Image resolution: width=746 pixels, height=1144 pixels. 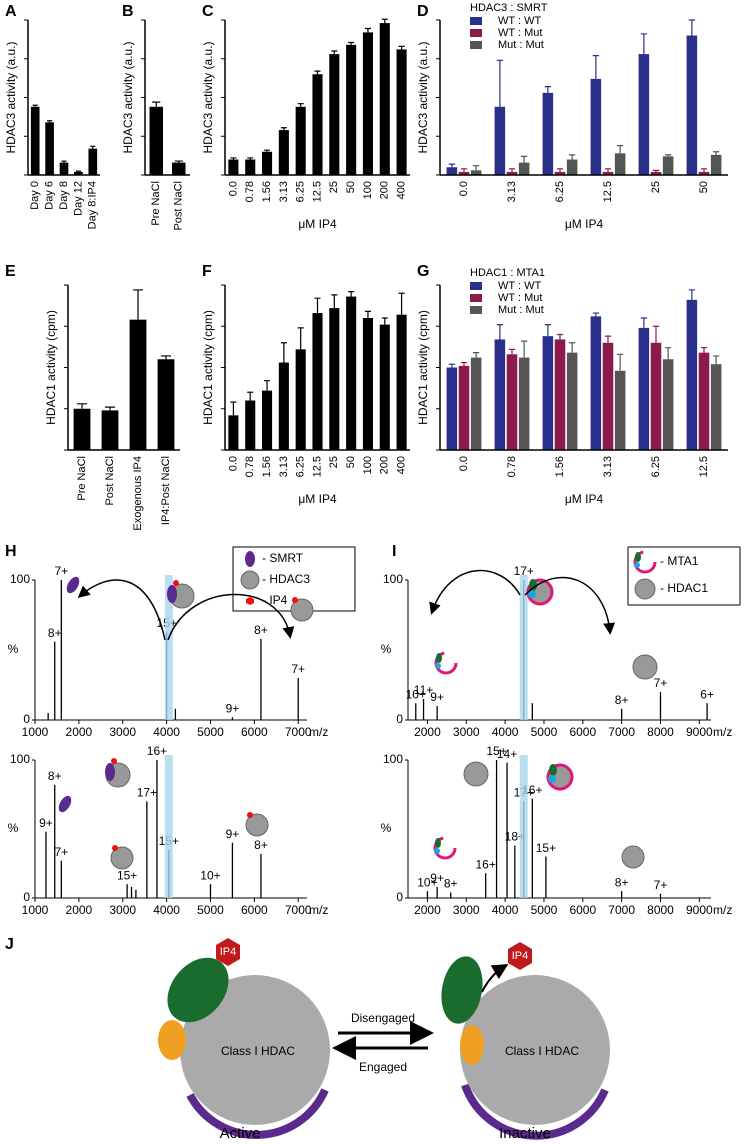 I want to click on key-label: - HDAC1, so click(x=684, y=588).